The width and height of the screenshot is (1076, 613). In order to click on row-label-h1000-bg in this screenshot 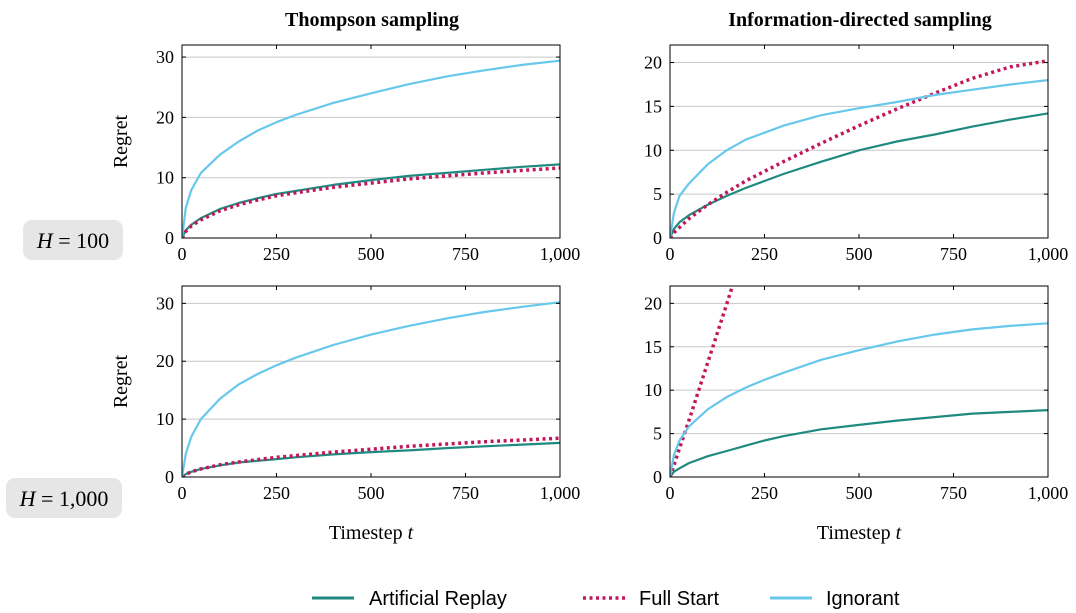, I will do `click(64, 498)`.